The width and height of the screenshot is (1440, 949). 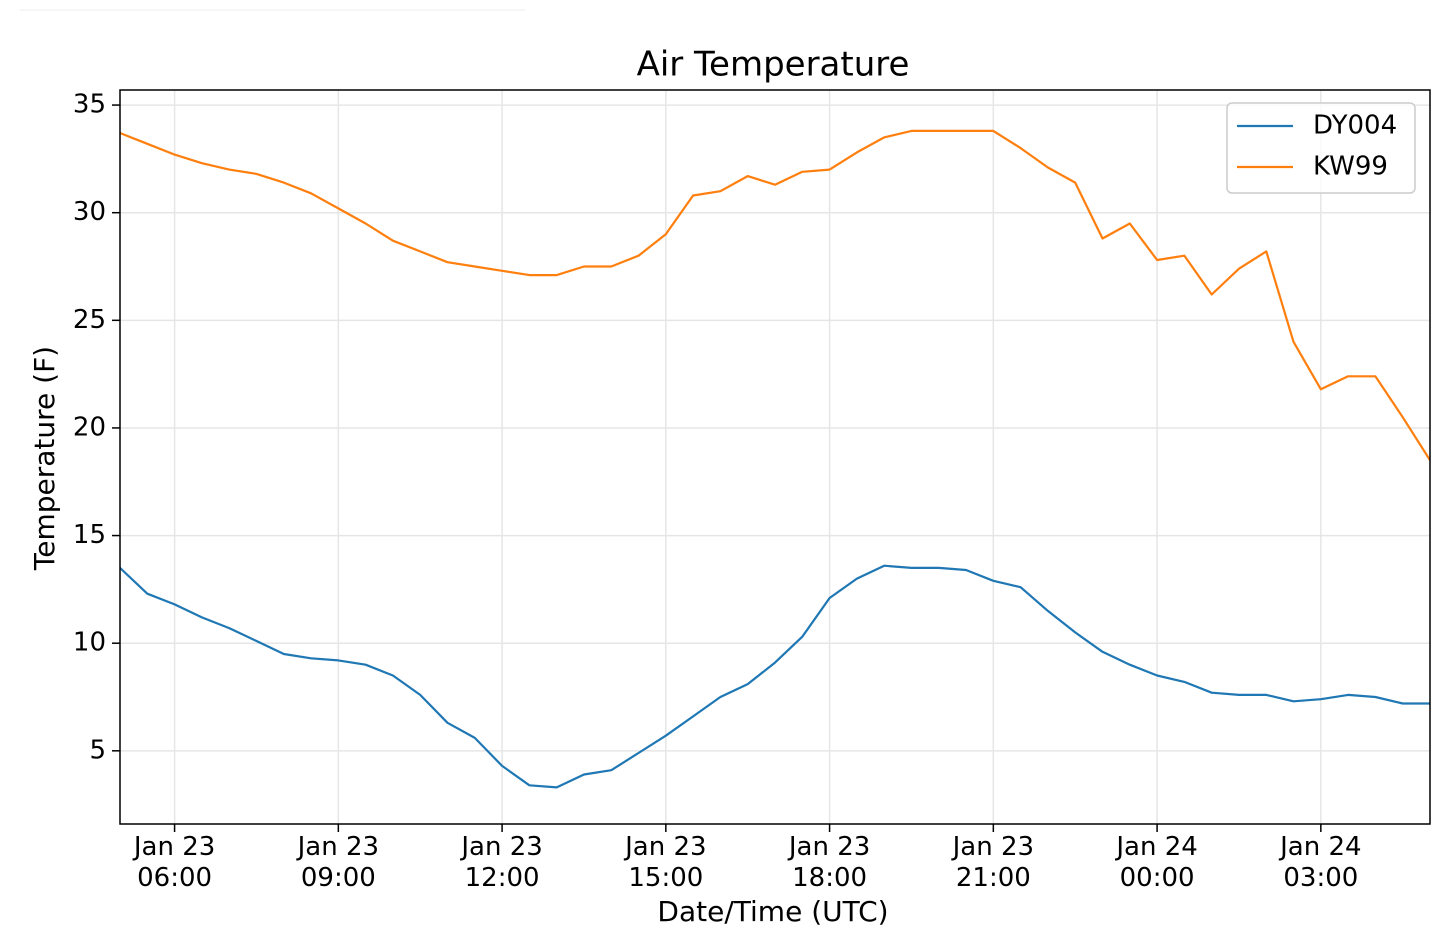 What do you see at coordinates (1350, 167) in the screenshot?
I see `legend-label: KW99` at bounding box center [1350, 167].